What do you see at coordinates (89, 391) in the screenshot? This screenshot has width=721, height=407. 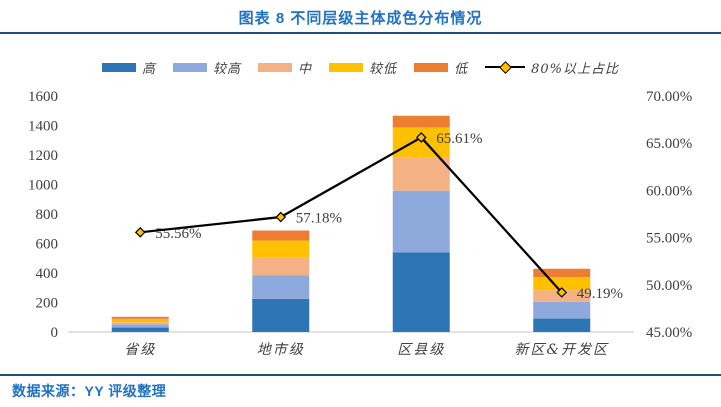 I see `data-source-note: 数据来源：YY 评级整理` at bounding box center [89, 391].